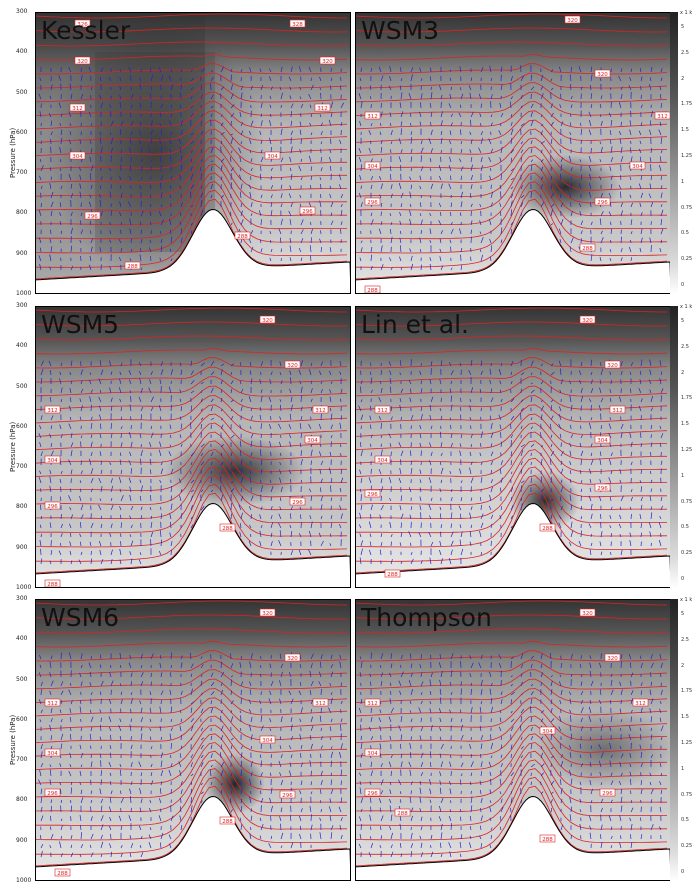 This screenshot has height=884, width=692. Describe the element at coordinates (21, 466) in the screenshot. I see `y-tick-label: 700` at that location.